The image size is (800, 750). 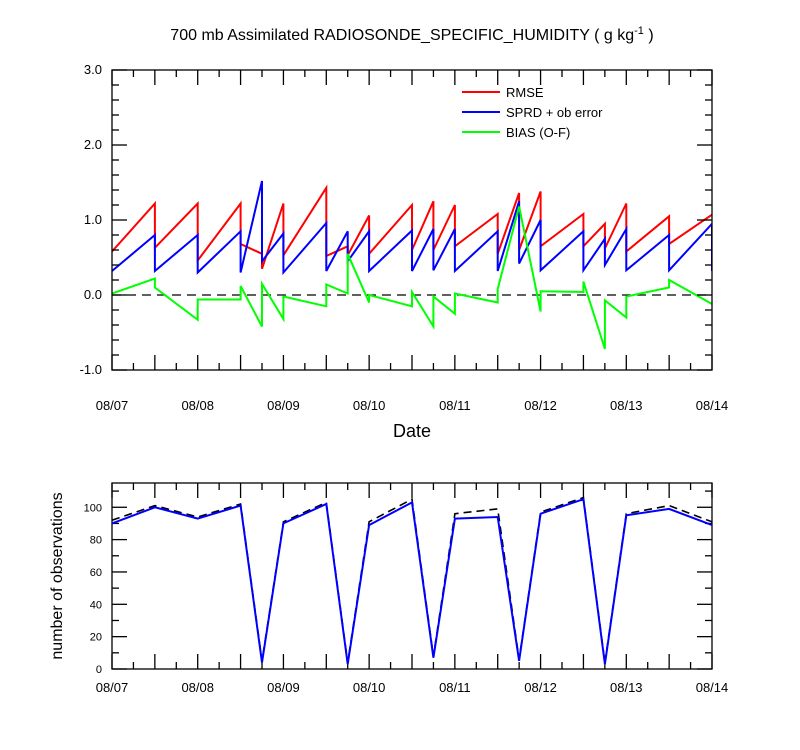 I want to click on top-x-tick-label: 08/10, so click(x=369, y=405).